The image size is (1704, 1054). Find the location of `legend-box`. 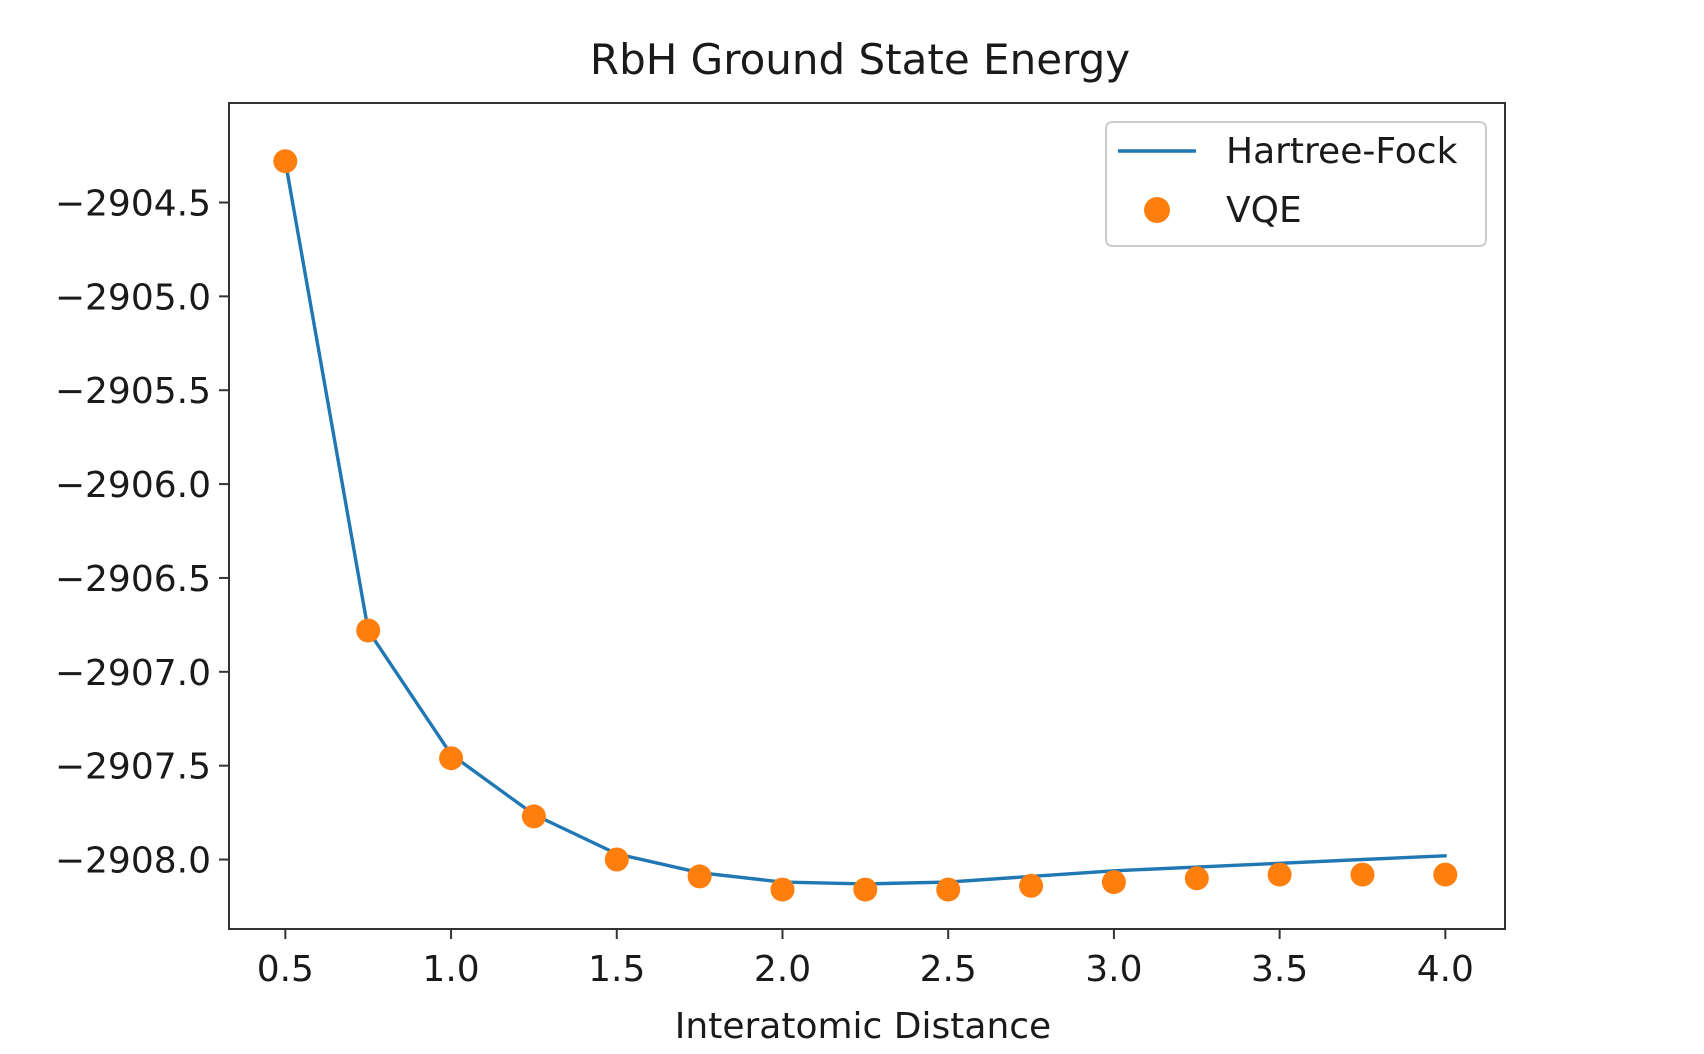

legend-box is located at coordinates (1296, 184).